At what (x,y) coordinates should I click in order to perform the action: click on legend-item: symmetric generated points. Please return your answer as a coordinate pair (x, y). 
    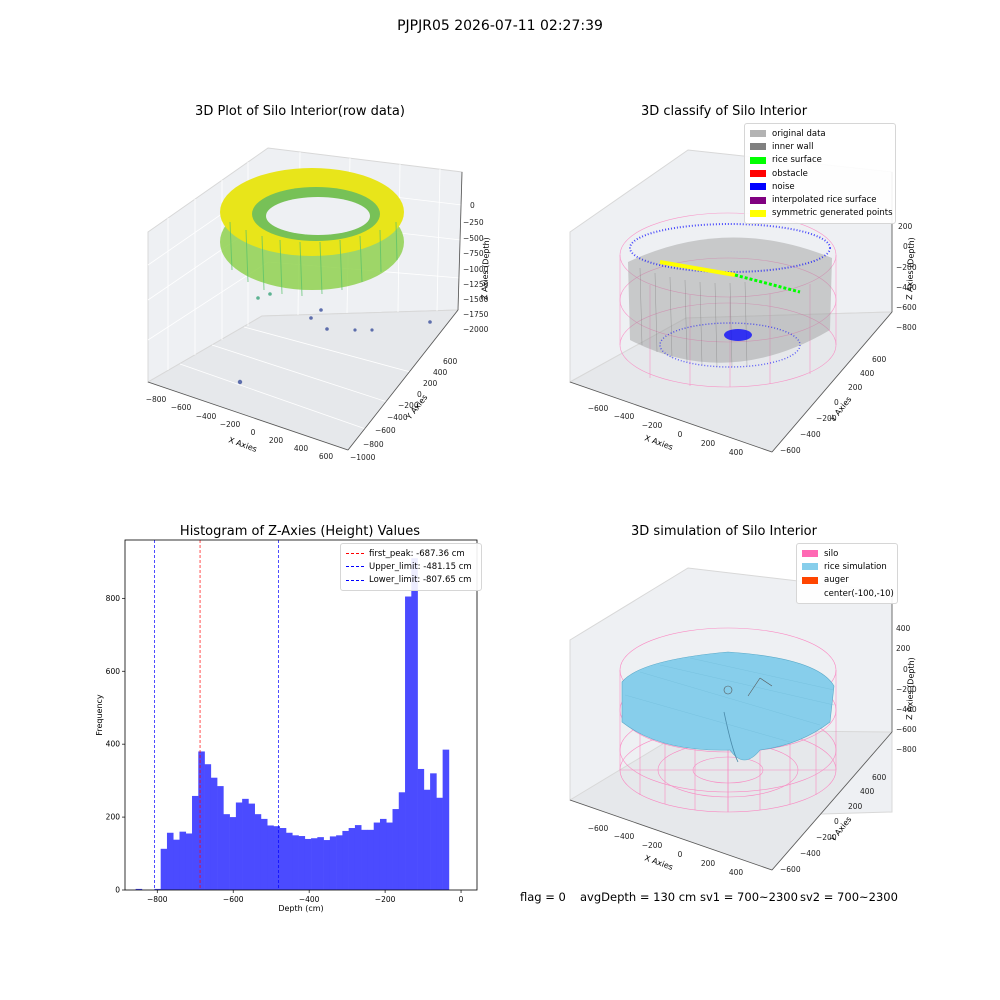
    Looking at the image, I should click on (821, 213).